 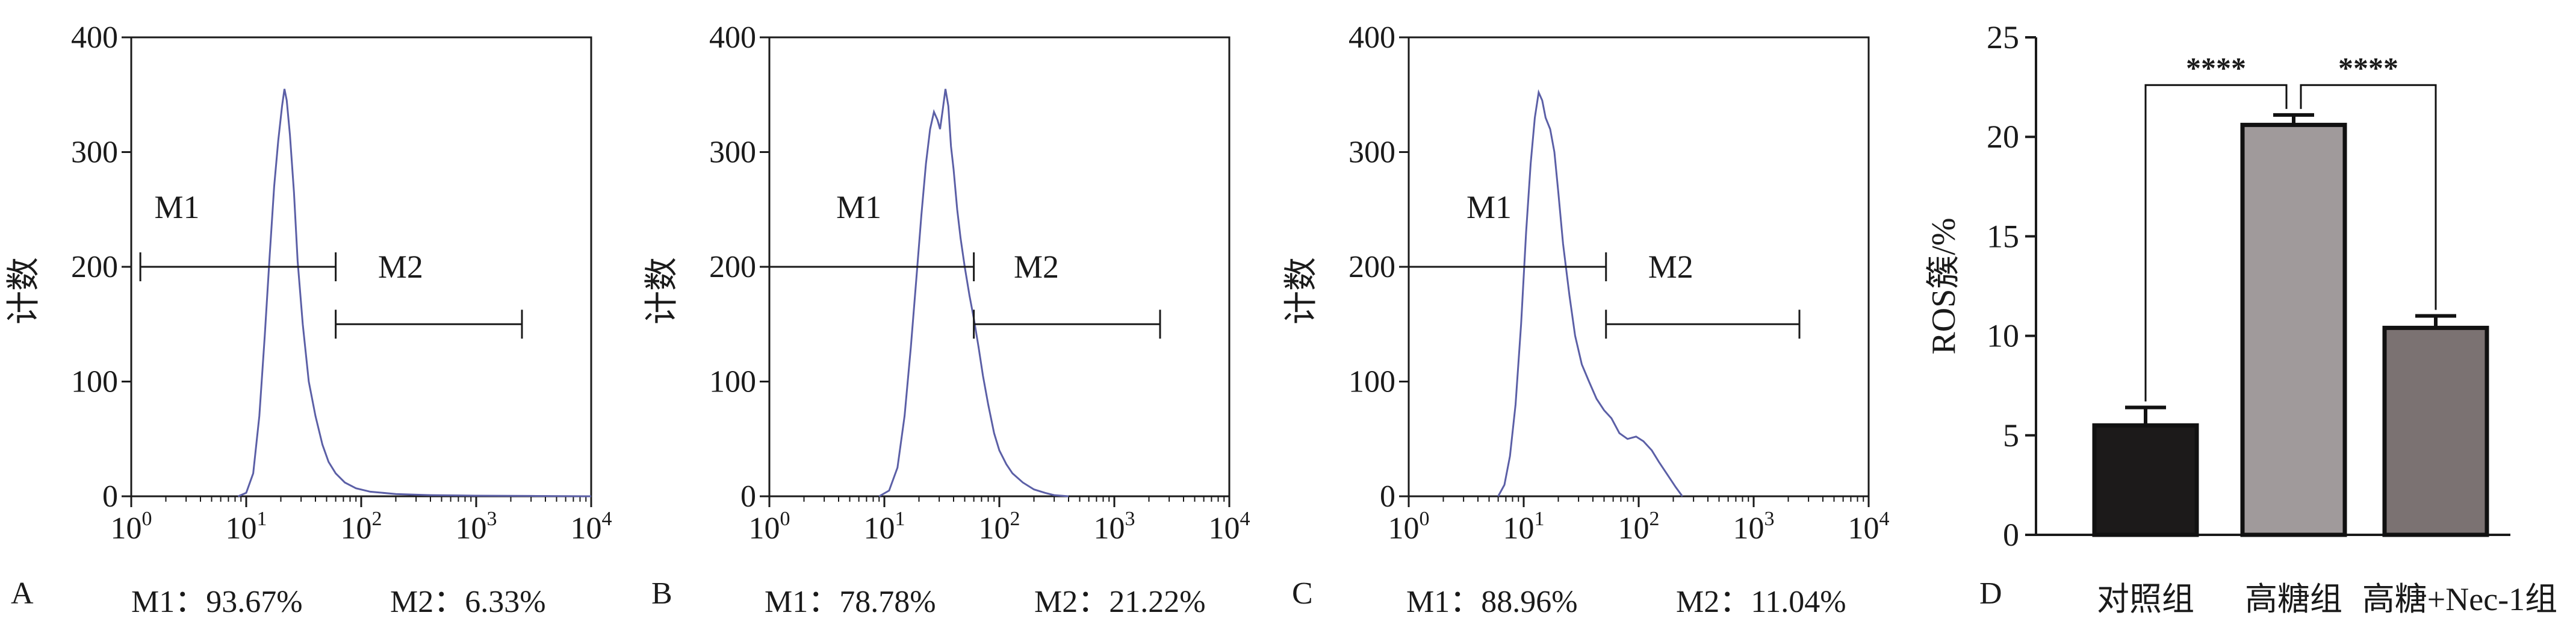 I want to click on y-tick-label: 25, so click(x=2003, y=37).